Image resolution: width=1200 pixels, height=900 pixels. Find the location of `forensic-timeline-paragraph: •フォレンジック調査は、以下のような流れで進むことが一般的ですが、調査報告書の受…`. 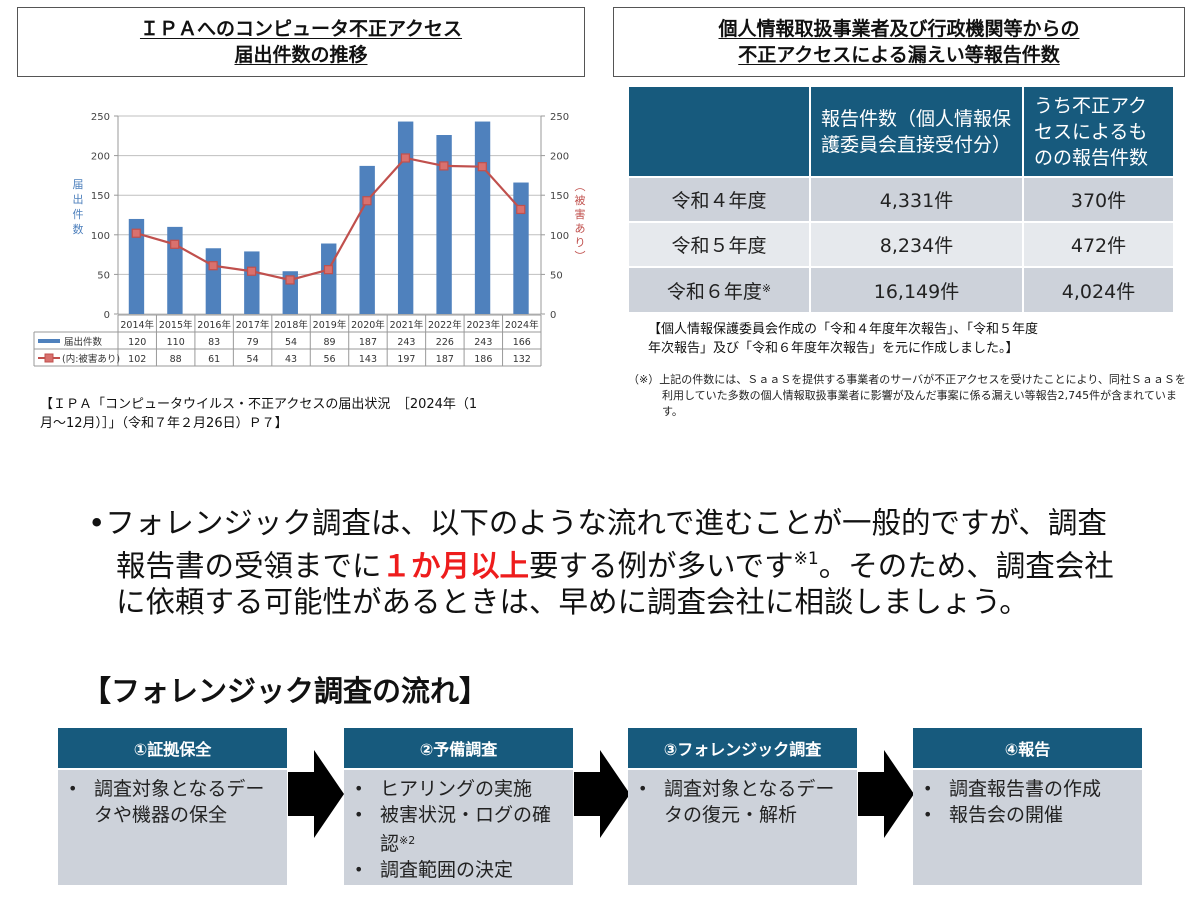

forensic-timeline-paragraph: •フォレンジック調査は、以下のような流れで進むことが一般的ですが、調査報告書の受… is located at coordinates (608, 562).